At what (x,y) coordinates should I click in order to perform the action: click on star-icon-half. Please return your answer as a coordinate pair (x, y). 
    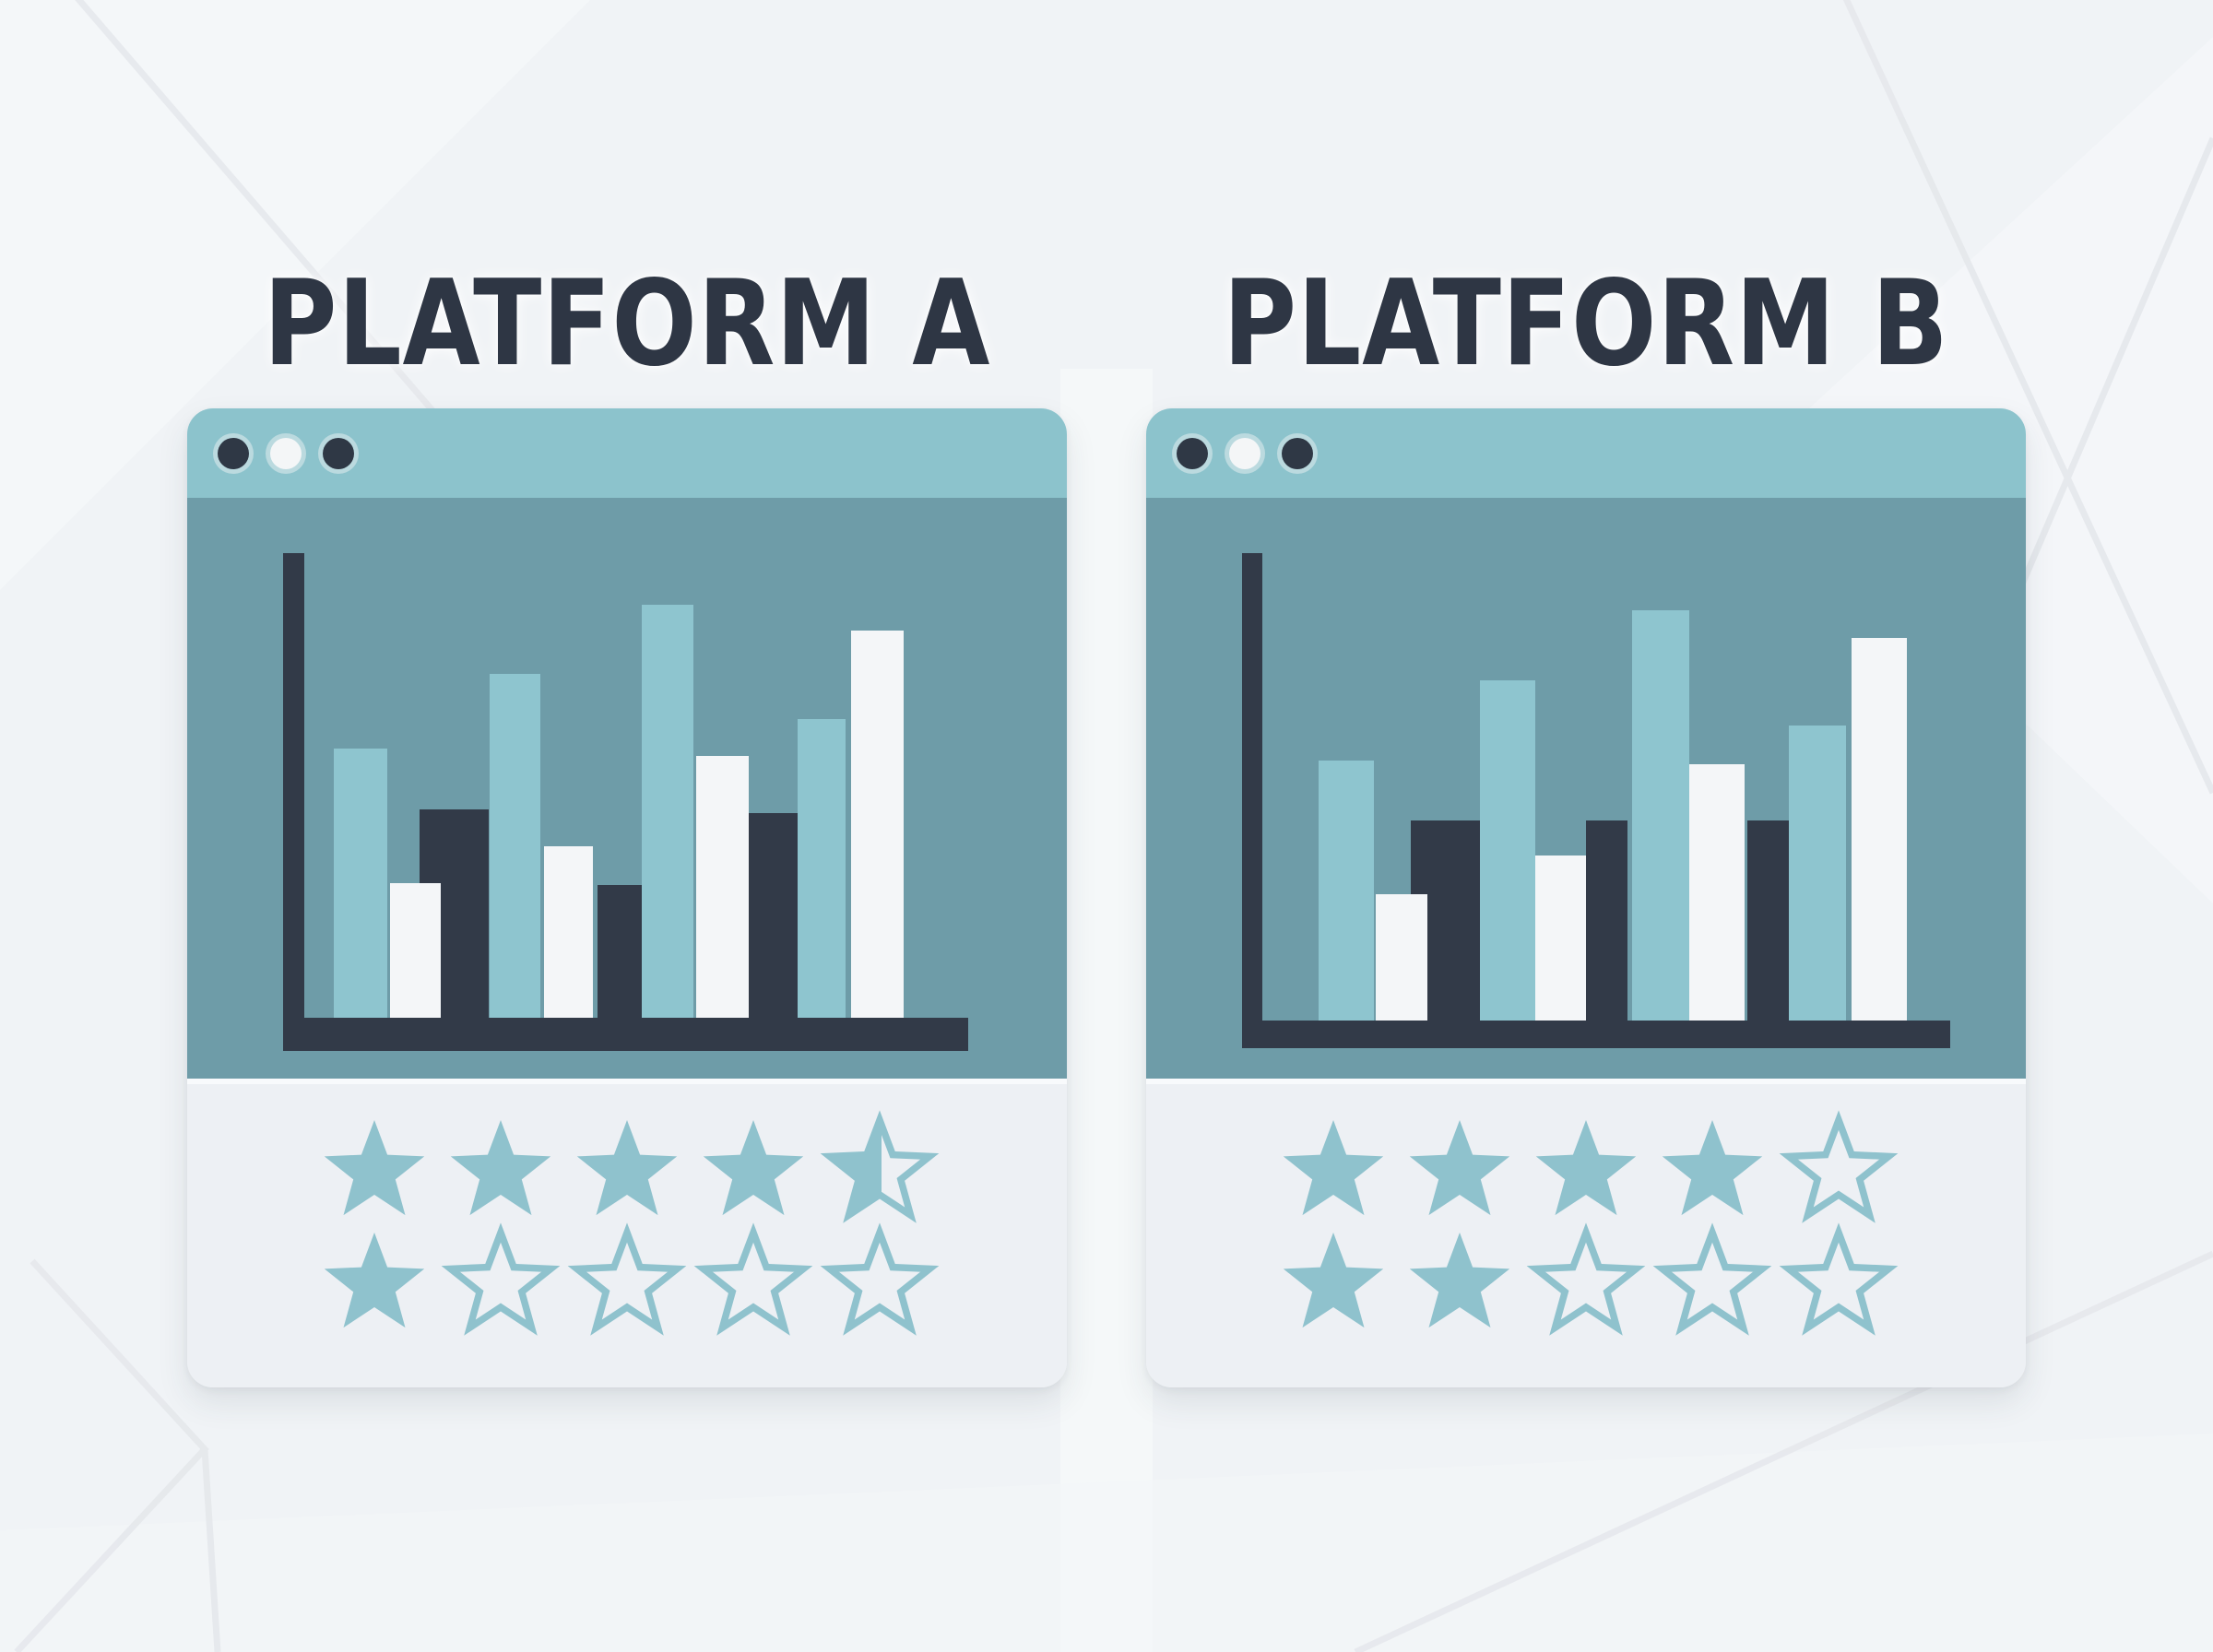
    Looking at the image, I should click on (880, 1166).